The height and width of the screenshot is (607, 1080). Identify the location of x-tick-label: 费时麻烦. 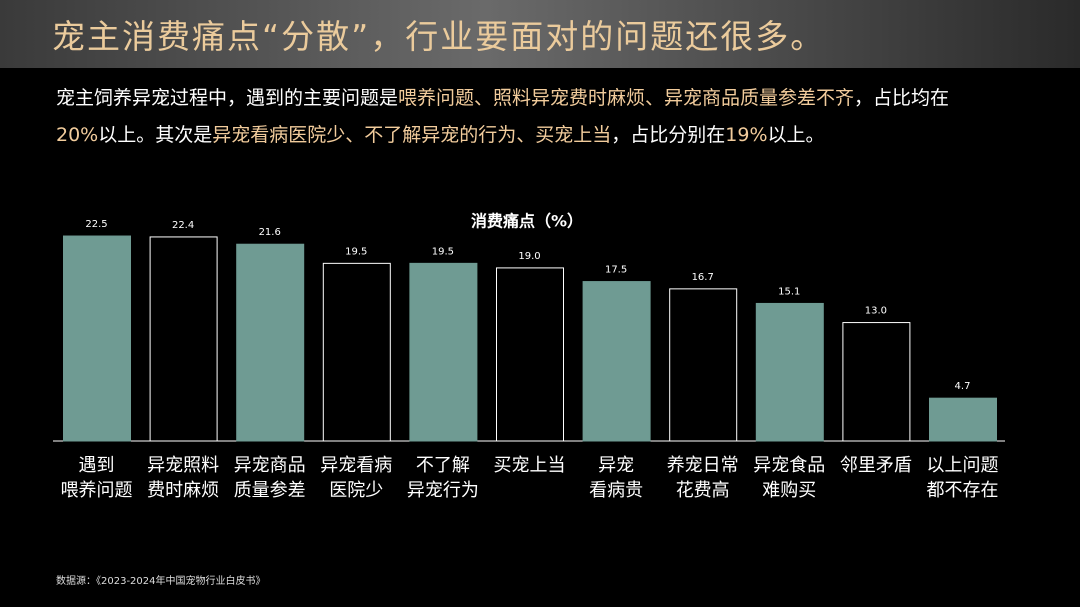
(183, 490).